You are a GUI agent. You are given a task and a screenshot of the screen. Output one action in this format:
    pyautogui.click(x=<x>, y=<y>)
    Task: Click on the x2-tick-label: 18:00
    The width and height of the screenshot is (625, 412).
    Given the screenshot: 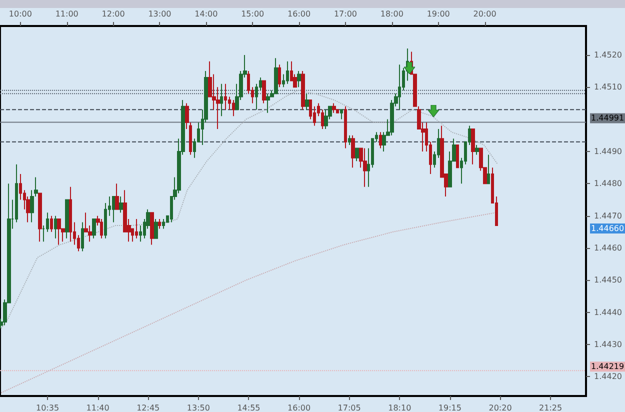 What is the action you would take?
    pyautogui.click(x=392, y=14)
    